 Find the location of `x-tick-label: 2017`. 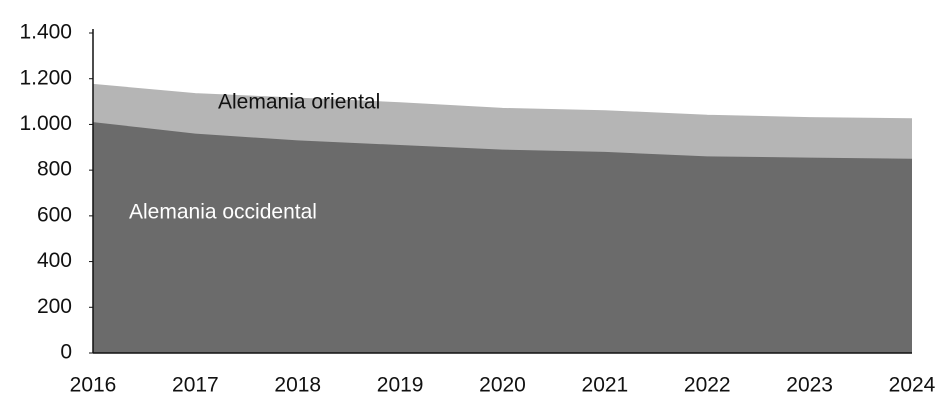

x-tick-label: 2017 is located at coordinates (195, 385).